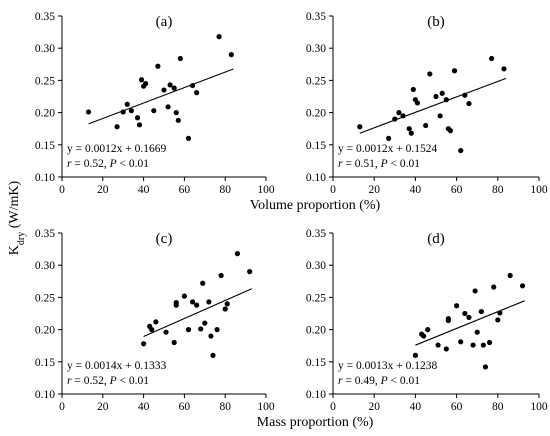 Image resolution: width=550 pixels, height=436 pixels. What do you see at coordinates (539, 190) in the screenshot?
I see `x-tick-label-b: 100` at bounding box center [539, 190].